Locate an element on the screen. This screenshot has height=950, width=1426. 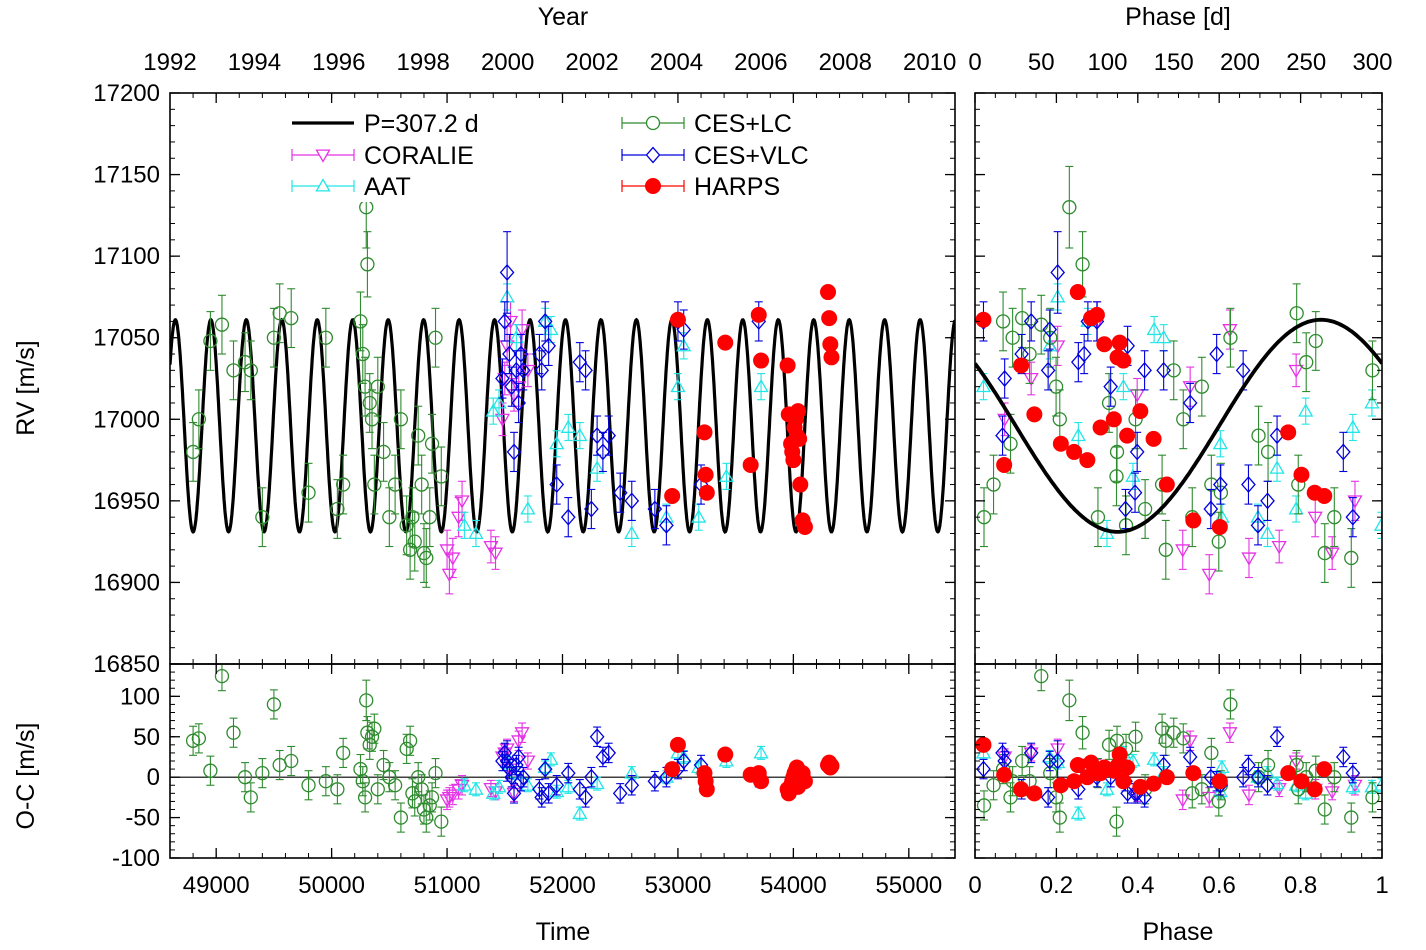
rv-axis-label: RV [m/s] is located at coordinates (26, 387).